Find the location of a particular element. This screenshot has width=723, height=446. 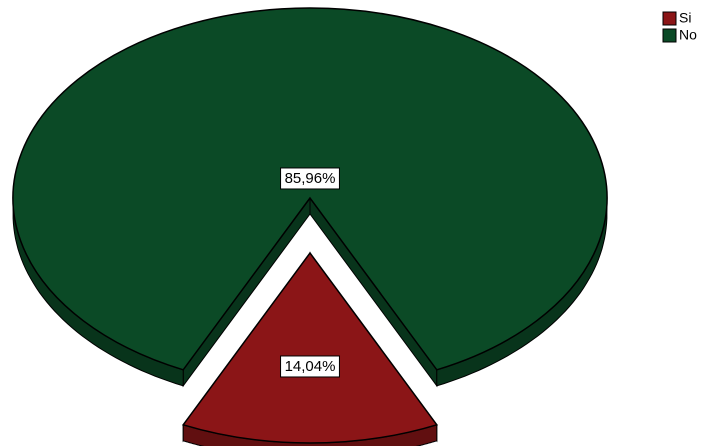

value-label: 14,04% is located at coordinates (310, 366).